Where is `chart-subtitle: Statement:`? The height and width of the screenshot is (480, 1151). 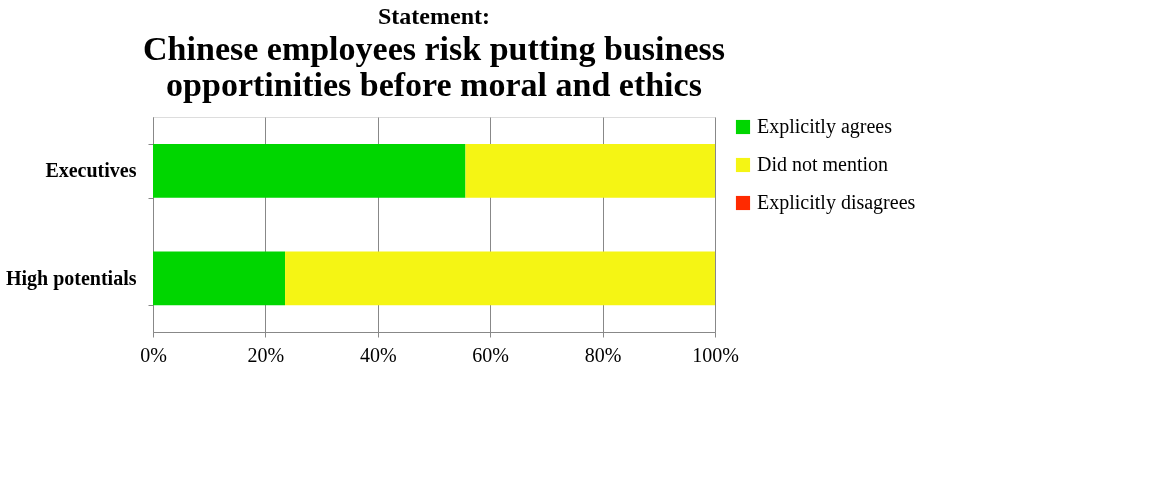 chart-subtitle: Statement: is located at coordinates (434, 16).